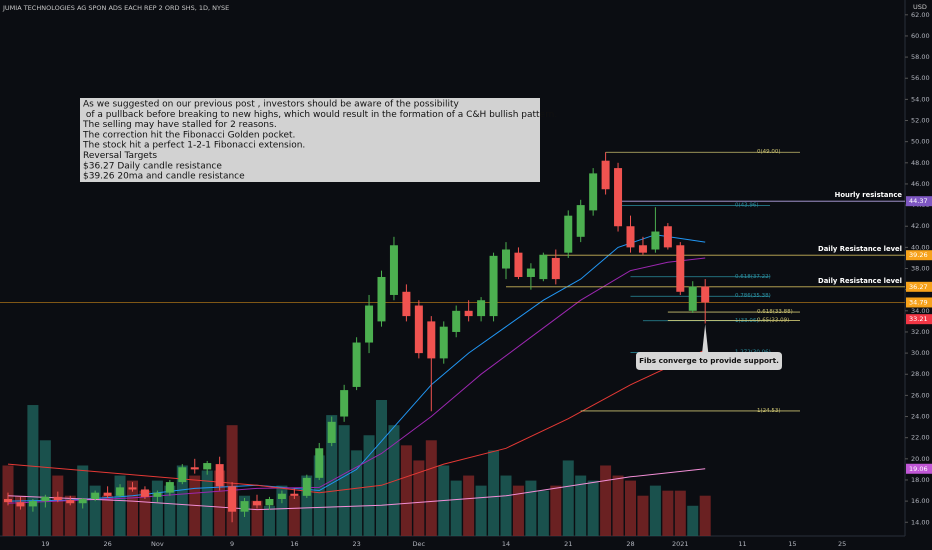 This screenshot has width=932, height=550. Describe the element at coordinates (920, 57) in the screenshot. I see `y-tick-label: 58.00` at that location.